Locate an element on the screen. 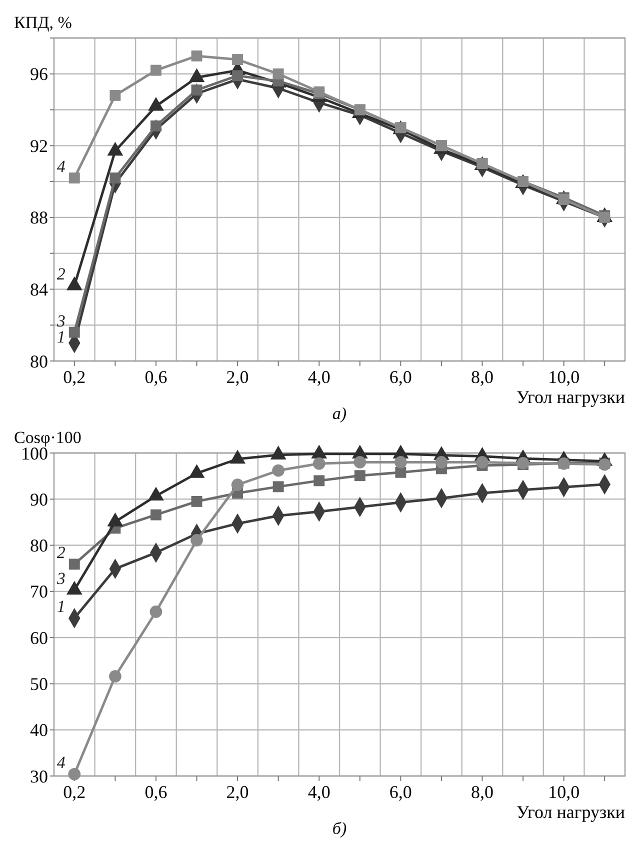  text: а) is located at coordinates (339, 413).